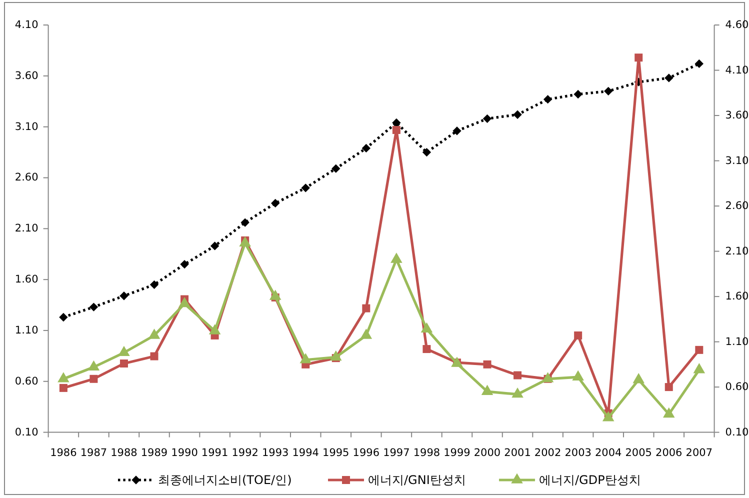 This screenshot has width=749, height=498. I want to click on y-tick-label: 4.10, so click(26, 25).